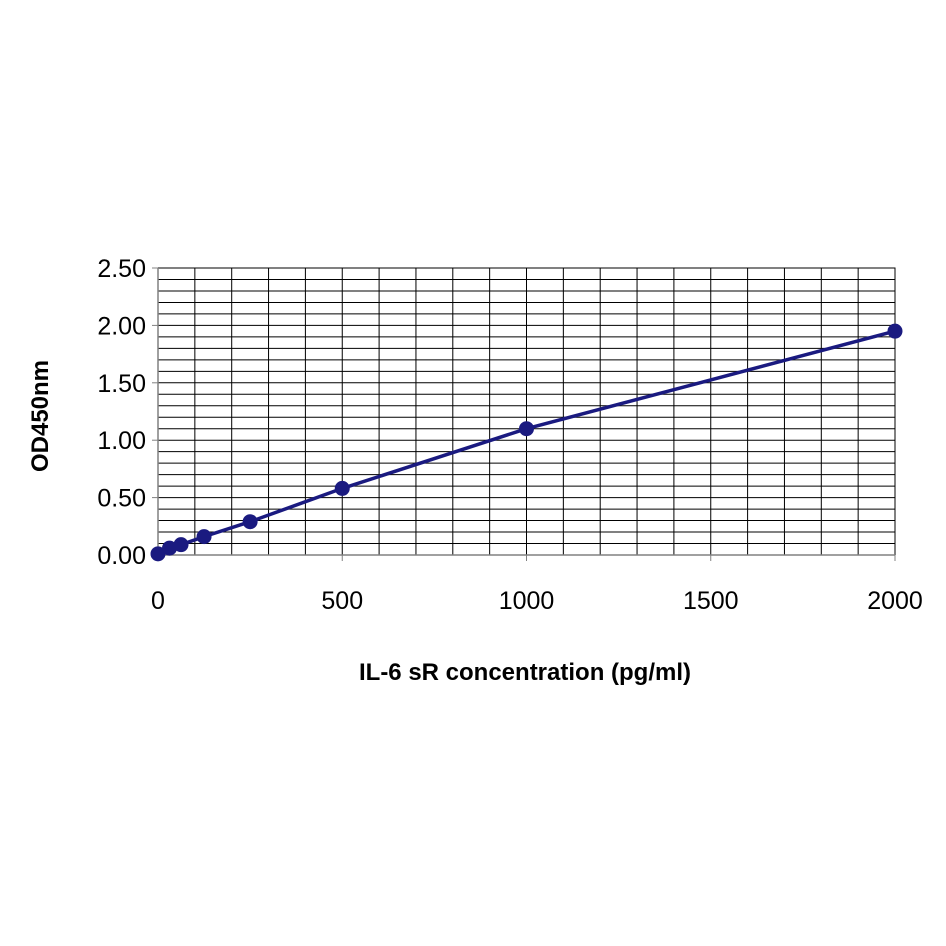 The image size is (946, 946). I want to click on x-tick-label: 1500, so click(711, 601).